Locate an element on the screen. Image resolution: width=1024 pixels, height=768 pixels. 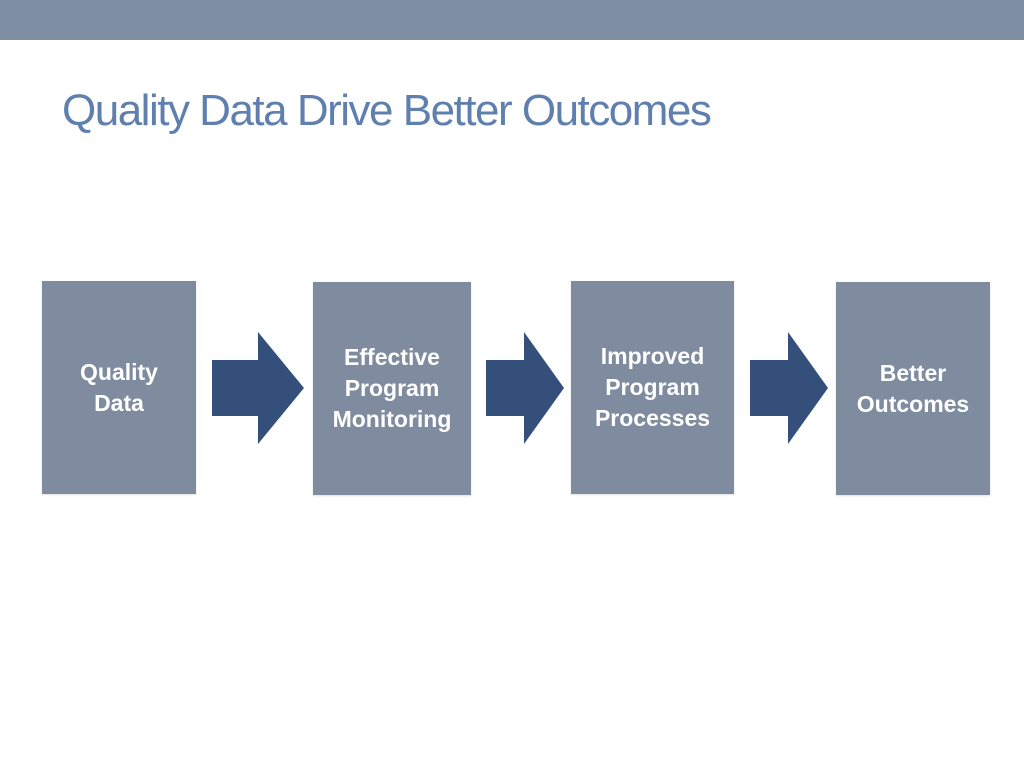
header-band is located at coordinates (512, 20).